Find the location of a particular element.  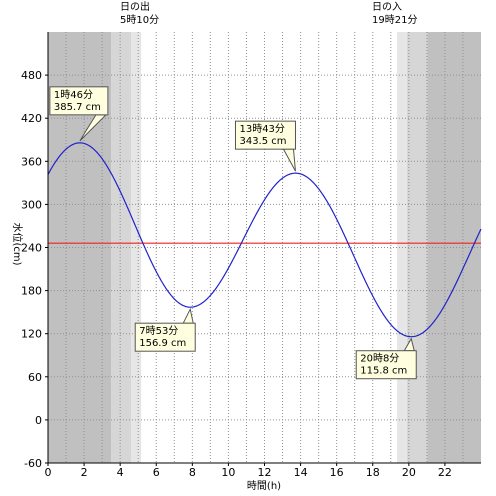

extremum-time: 20時8分 is located at coordinates (379, 359).